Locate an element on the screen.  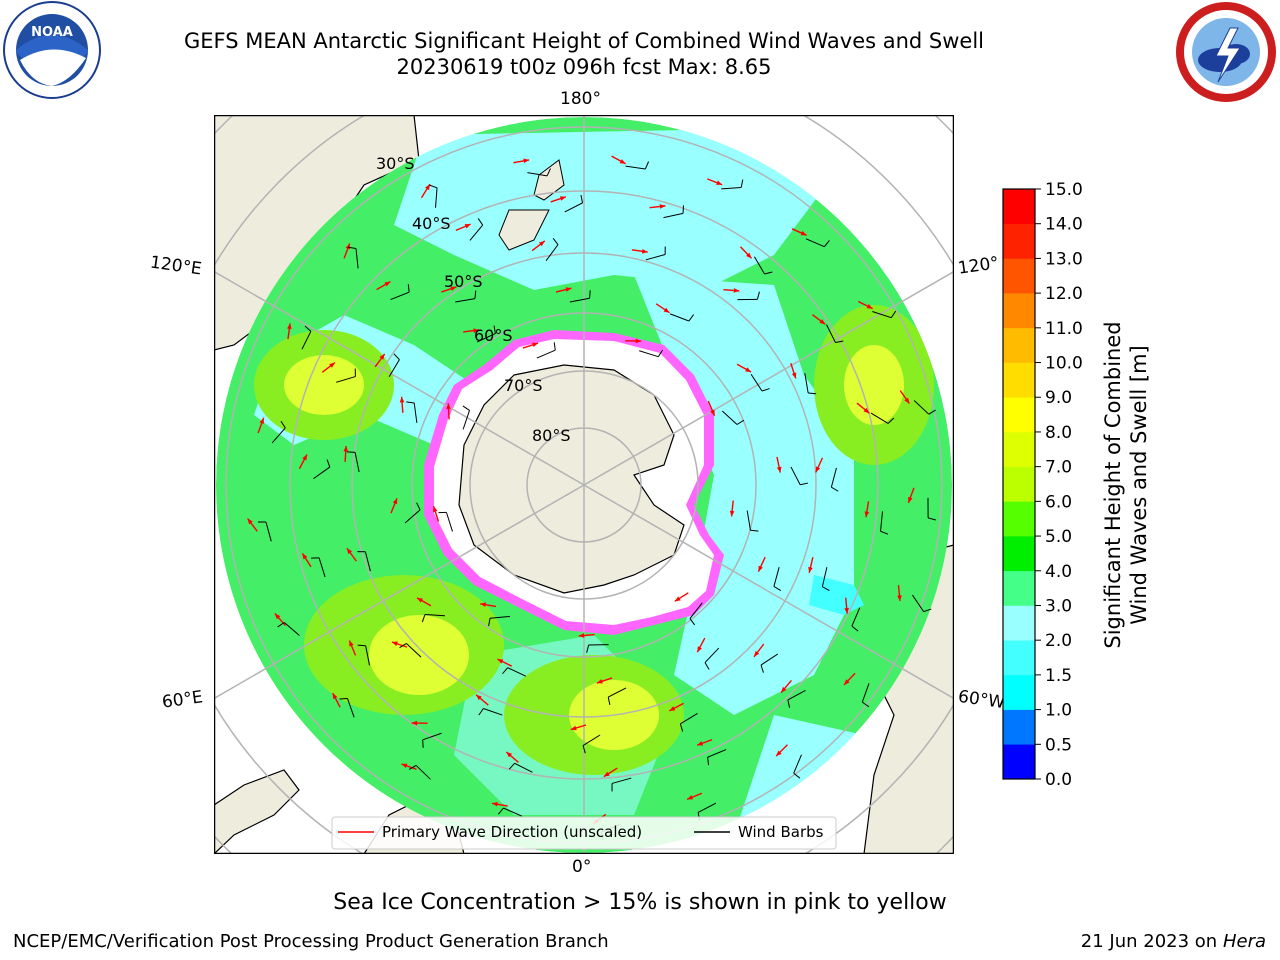
footer-host: Hera is located at coordinates (1244, 941).